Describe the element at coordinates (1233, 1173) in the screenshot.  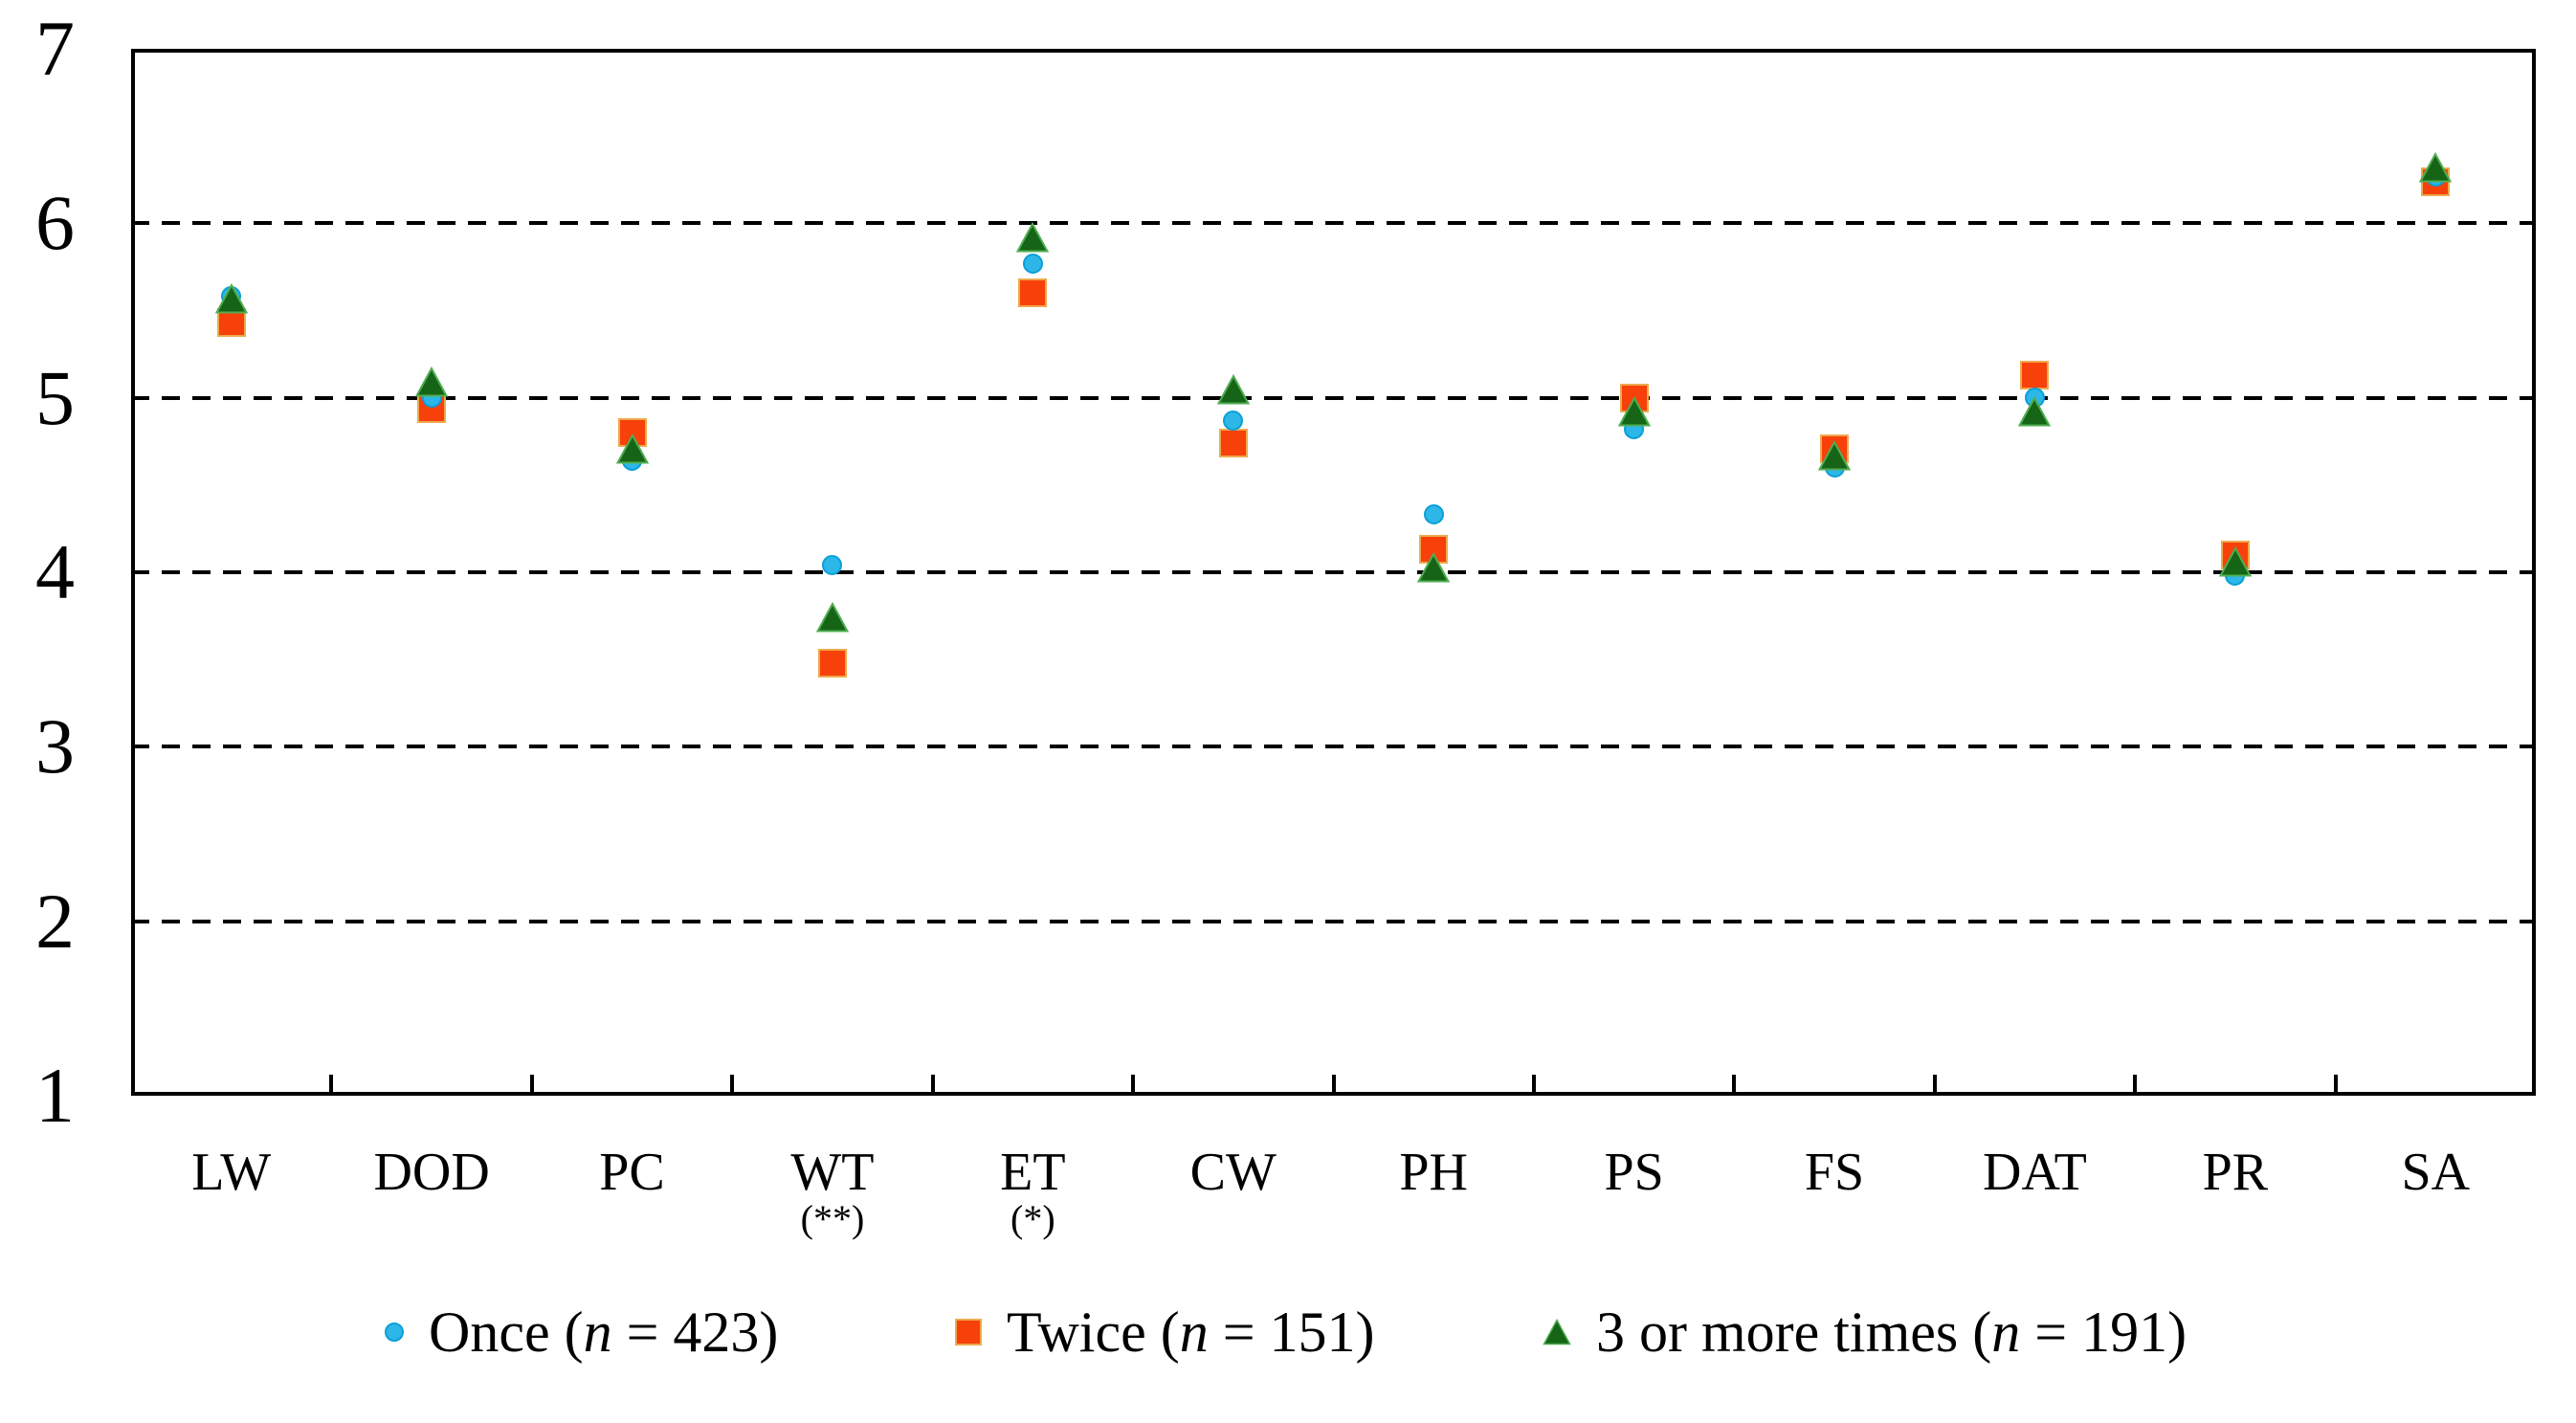
I see `x-axis-label-cw: CW` at that location.